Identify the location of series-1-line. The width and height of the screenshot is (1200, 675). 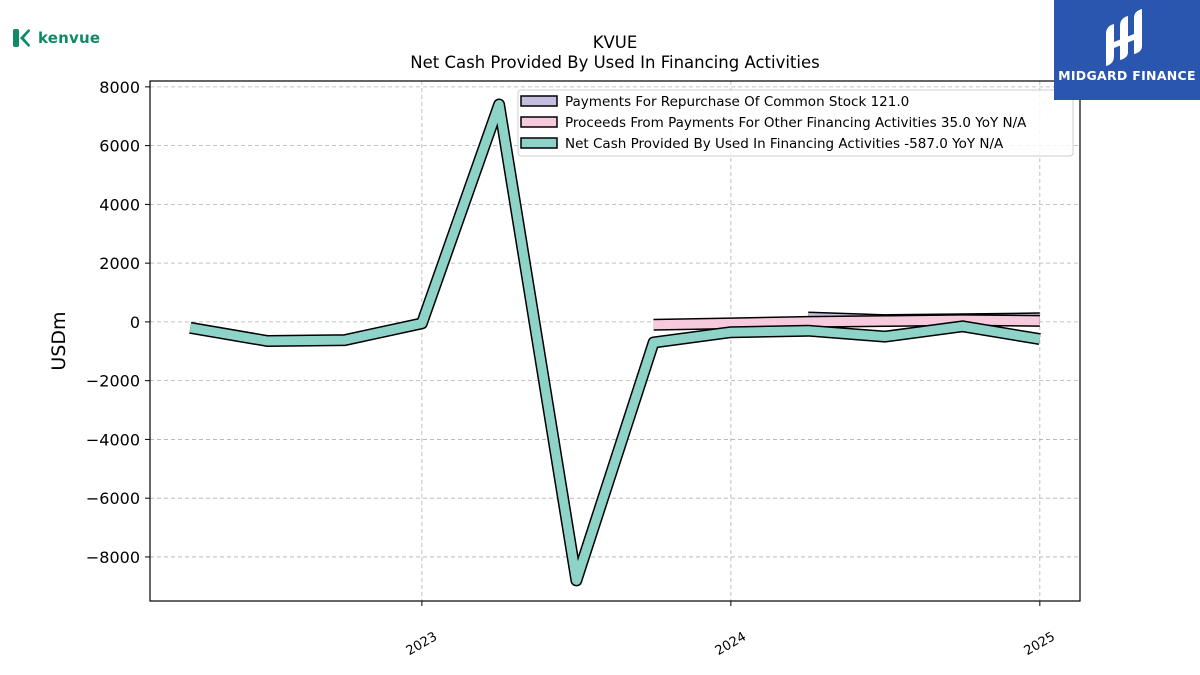
(846, 322).